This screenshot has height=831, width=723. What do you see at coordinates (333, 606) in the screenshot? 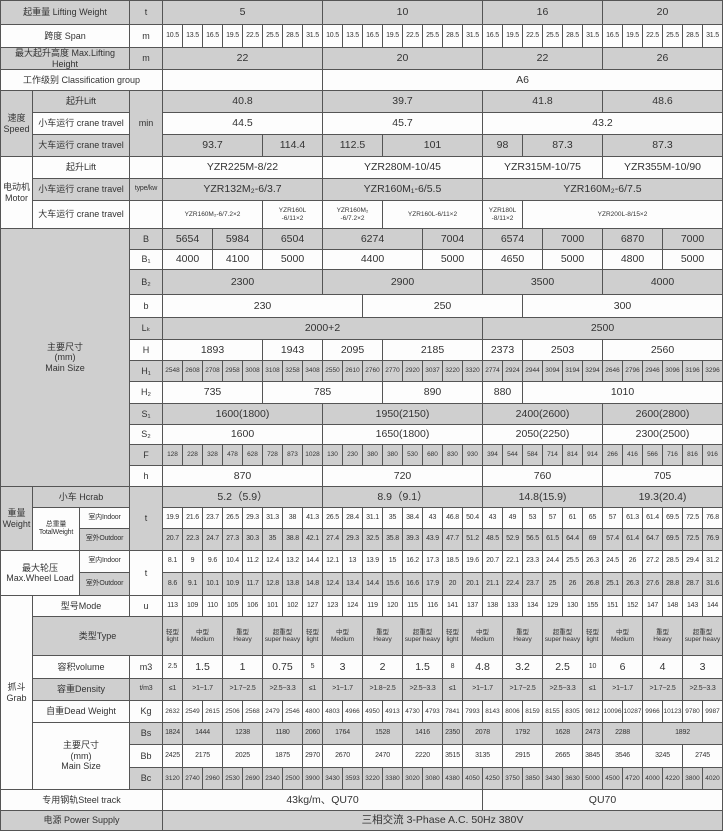
I see `cell-mode: 123` at bounding box center [333, 606].